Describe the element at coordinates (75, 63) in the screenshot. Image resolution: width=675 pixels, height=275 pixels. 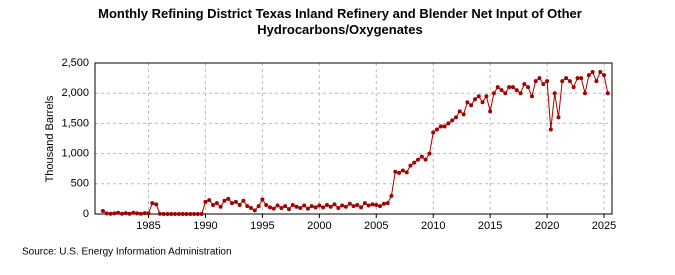
I see `y-tick-label: 2,500` at that location.